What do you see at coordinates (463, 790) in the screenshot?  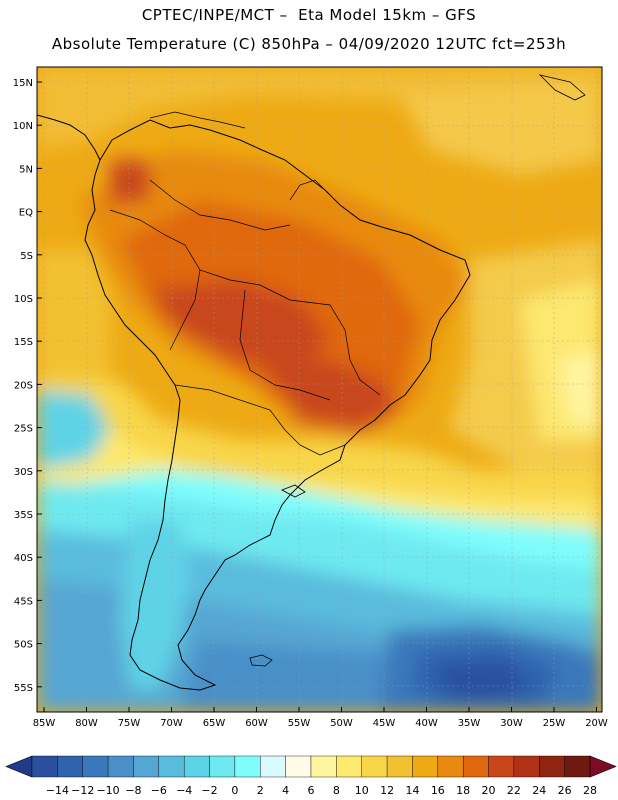 I see `colorbar-label: 18` at bounding box center [463, 790].